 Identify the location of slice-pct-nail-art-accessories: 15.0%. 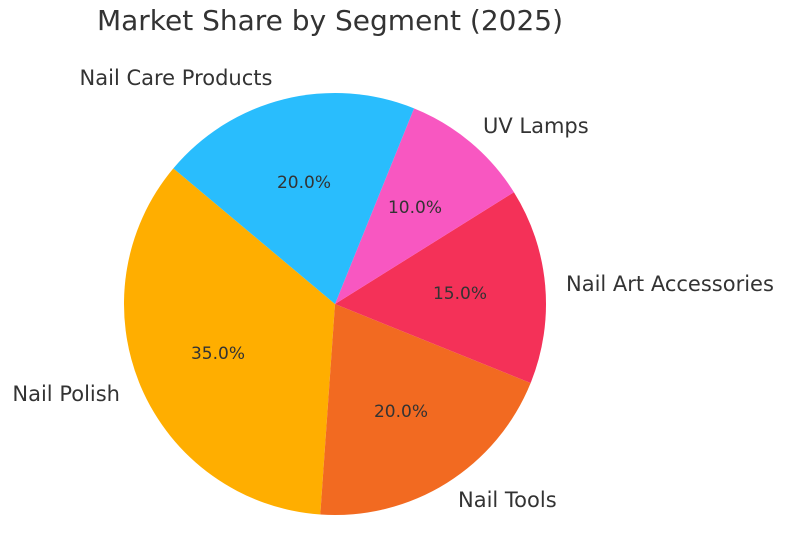
(460, 294).